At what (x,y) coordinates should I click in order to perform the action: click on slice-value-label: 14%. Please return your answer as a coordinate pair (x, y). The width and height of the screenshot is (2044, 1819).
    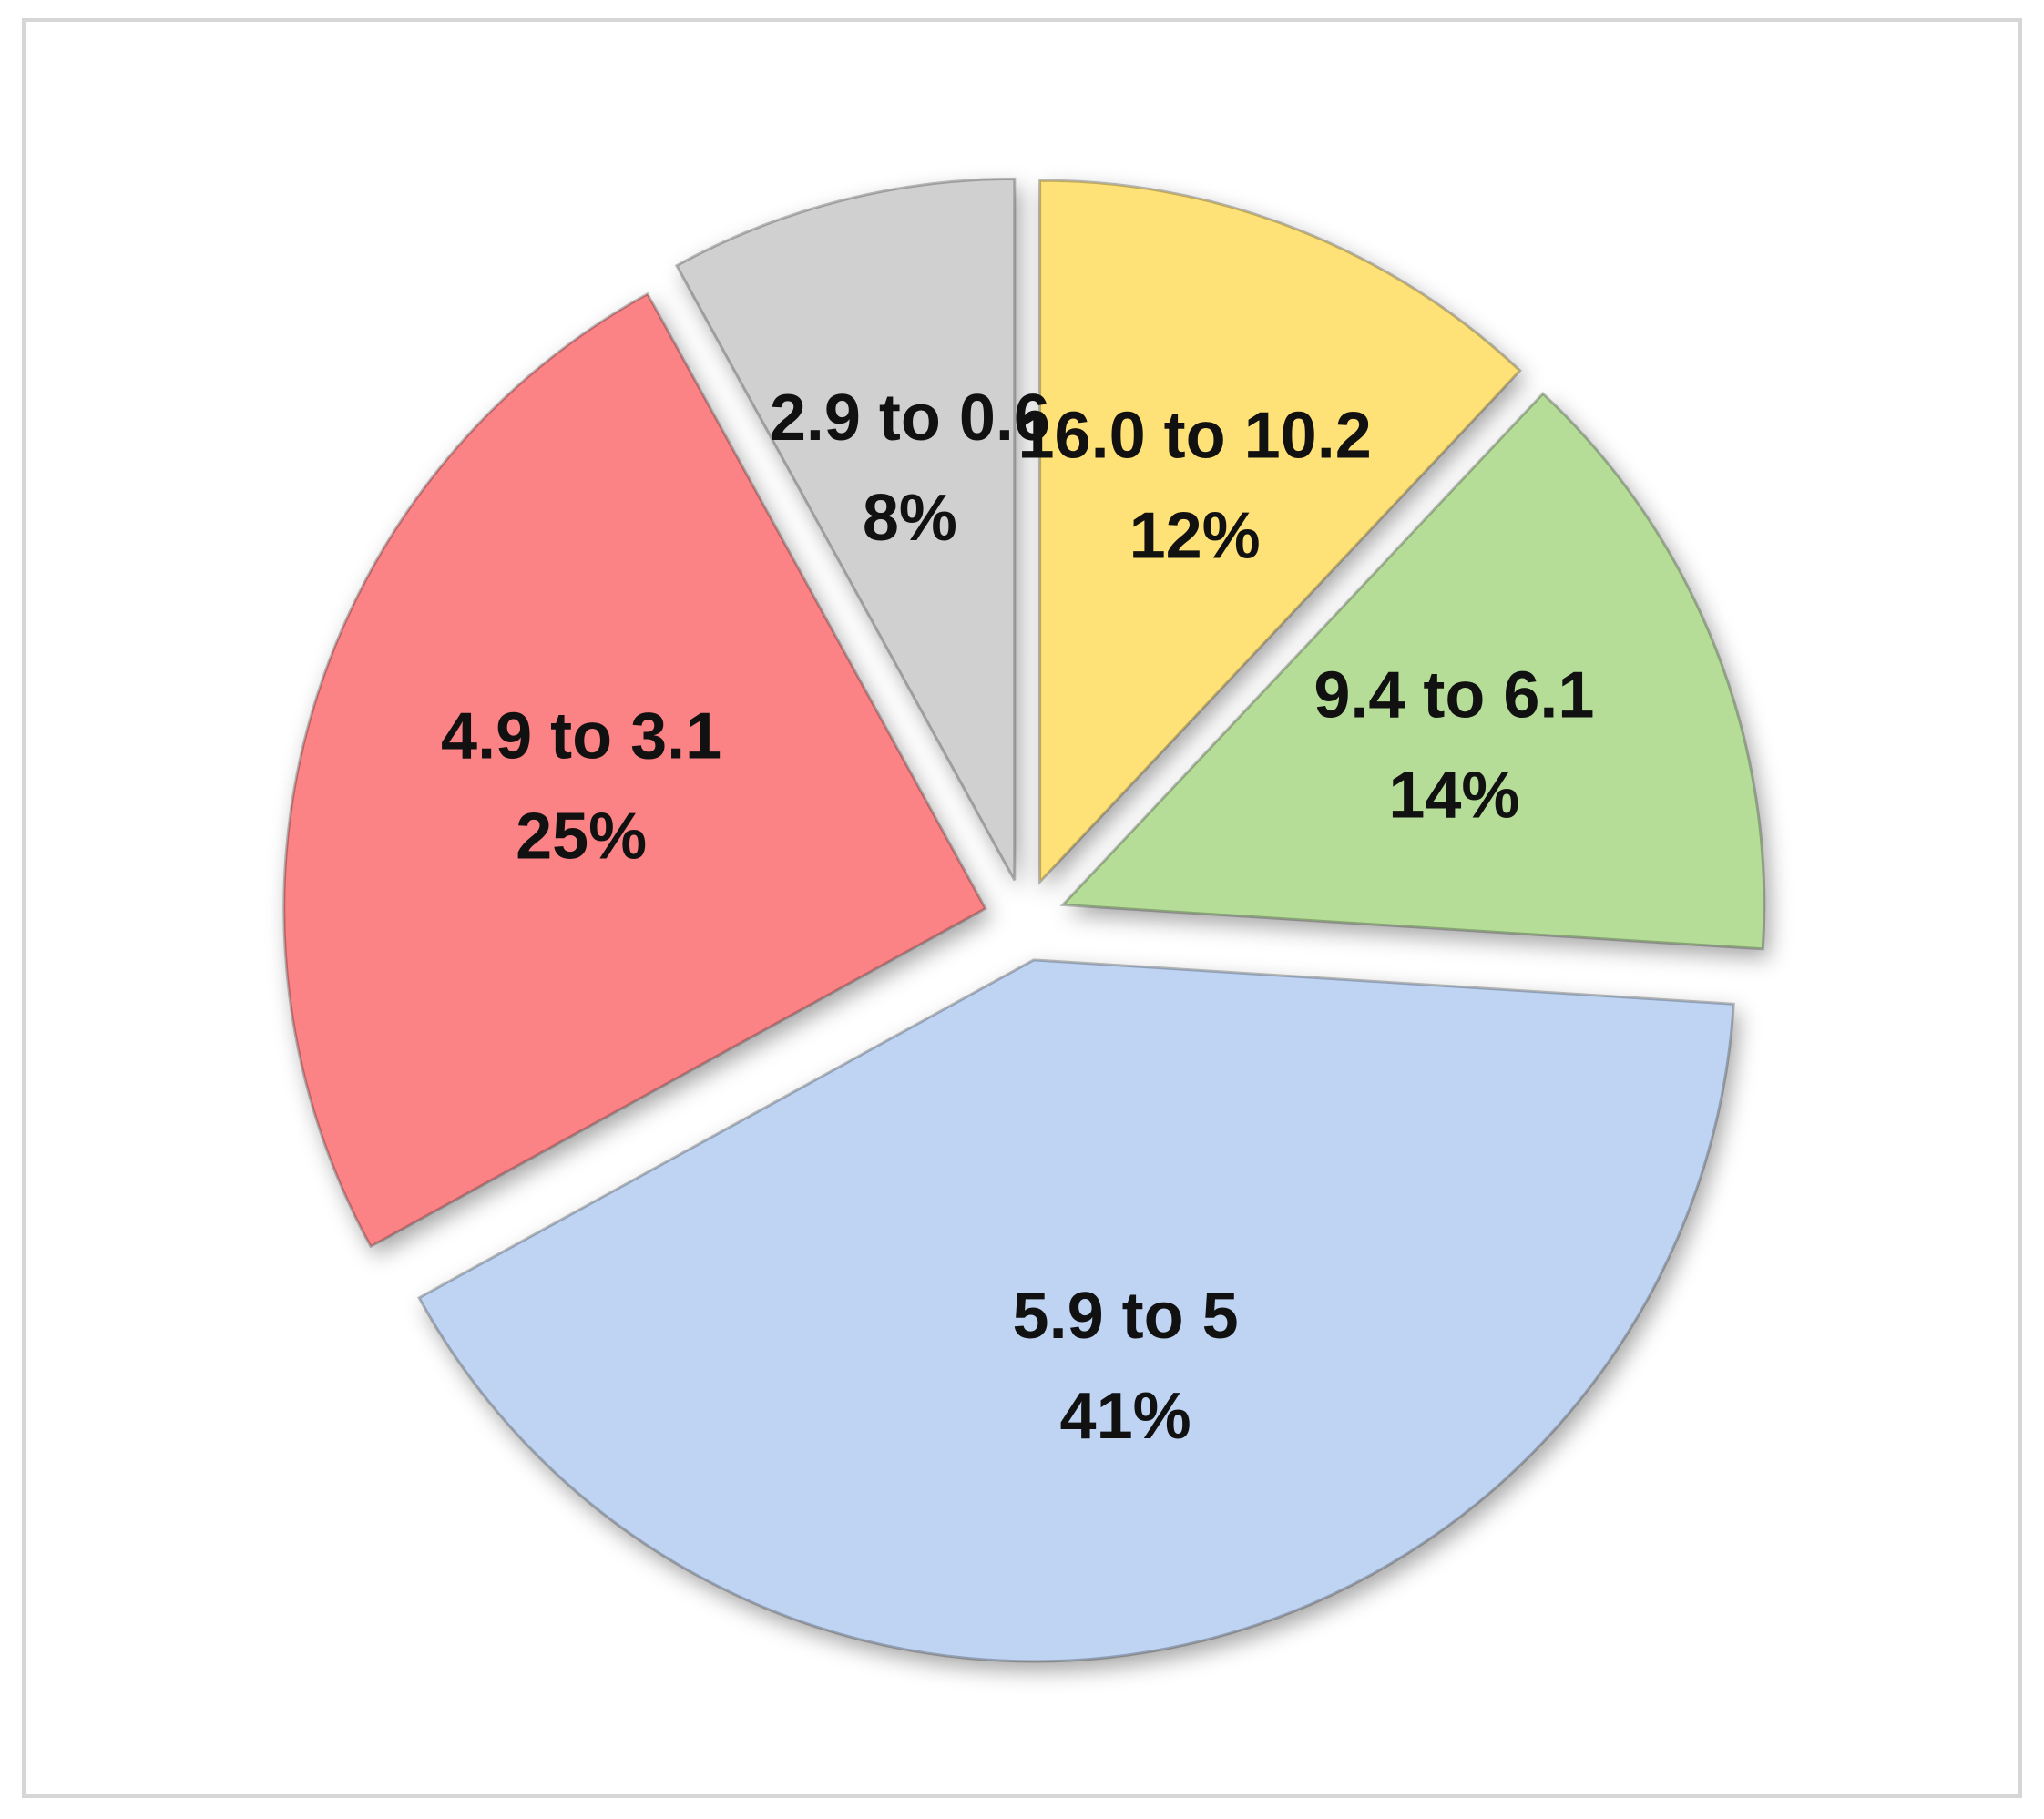
    Looking at the image, I should click on (1454, 795).